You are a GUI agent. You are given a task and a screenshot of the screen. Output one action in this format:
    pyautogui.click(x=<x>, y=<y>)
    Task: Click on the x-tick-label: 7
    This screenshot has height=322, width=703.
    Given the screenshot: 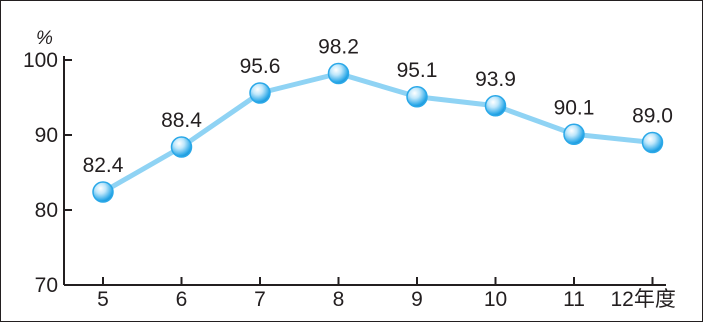 What is the action you would take?
    pyautogui.click(x=260, y=299)
    